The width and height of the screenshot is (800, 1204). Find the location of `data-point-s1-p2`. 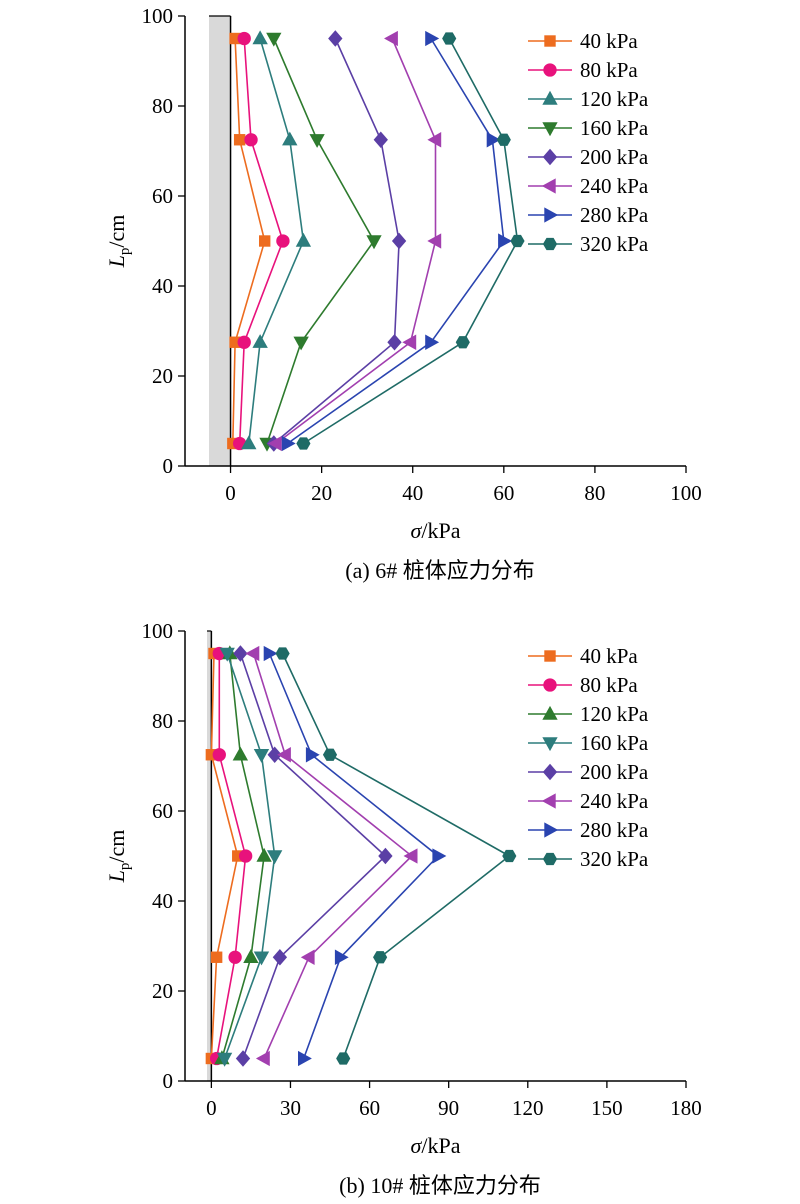

data-point-s1-p2 is located at coordinates (216, 957).